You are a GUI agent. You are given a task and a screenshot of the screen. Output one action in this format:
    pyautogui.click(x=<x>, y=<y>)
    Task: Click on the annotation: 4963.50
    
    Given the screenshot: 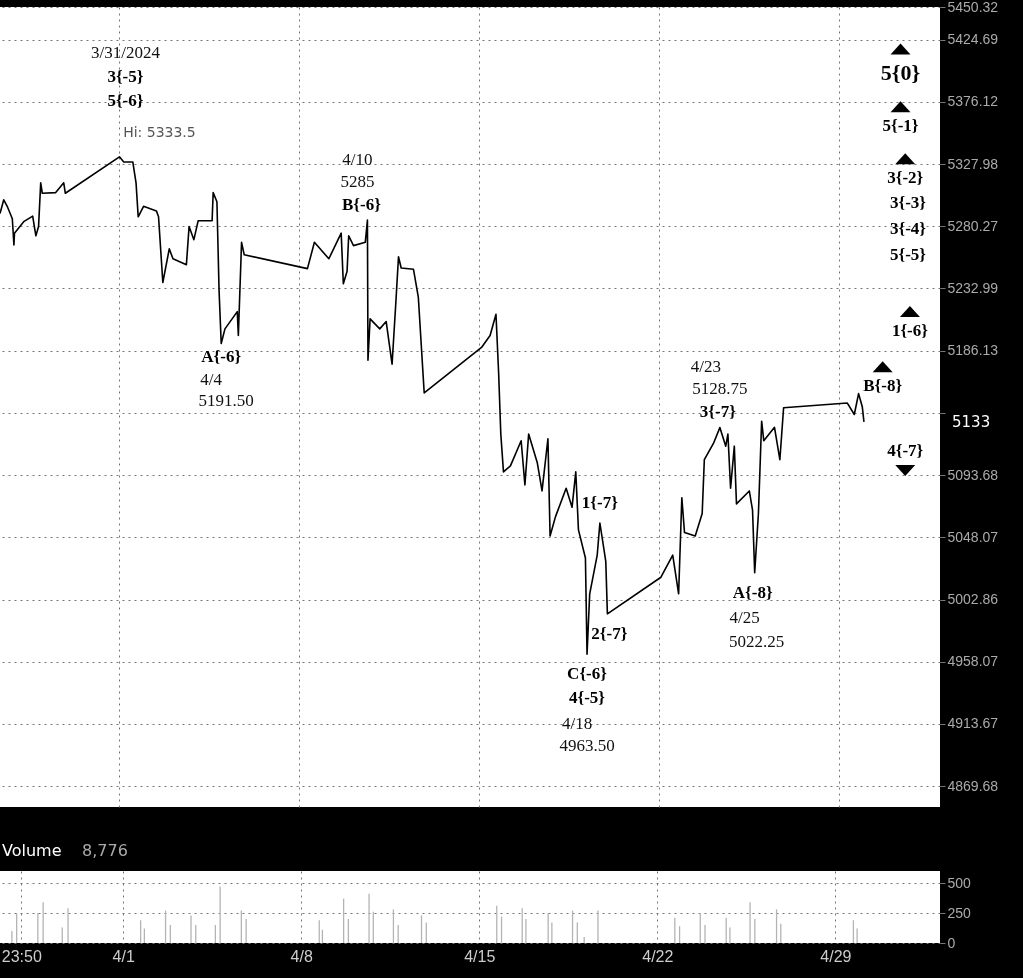 What is the action you would take?
    pyautogui.click(x=587, y=746)
    